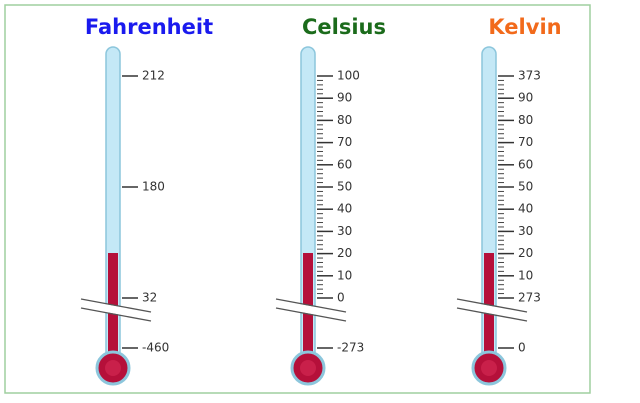 This screenshot has height=403, width=640. What do you see at coordinates (149, 298) in the screenshot?
I see `tick-label: 32` at bounding box center [149, 298].